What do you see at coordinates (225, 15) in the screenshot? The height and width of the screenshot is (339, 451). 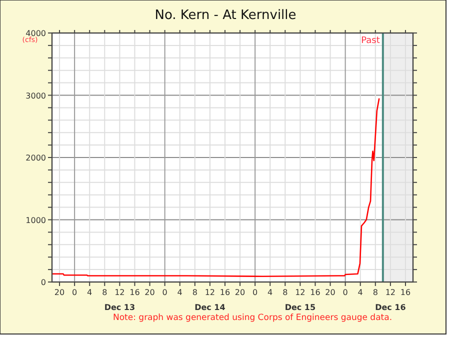 I see `chart-title: No. Kern - At Kernville` at bounding box center [225, 15].